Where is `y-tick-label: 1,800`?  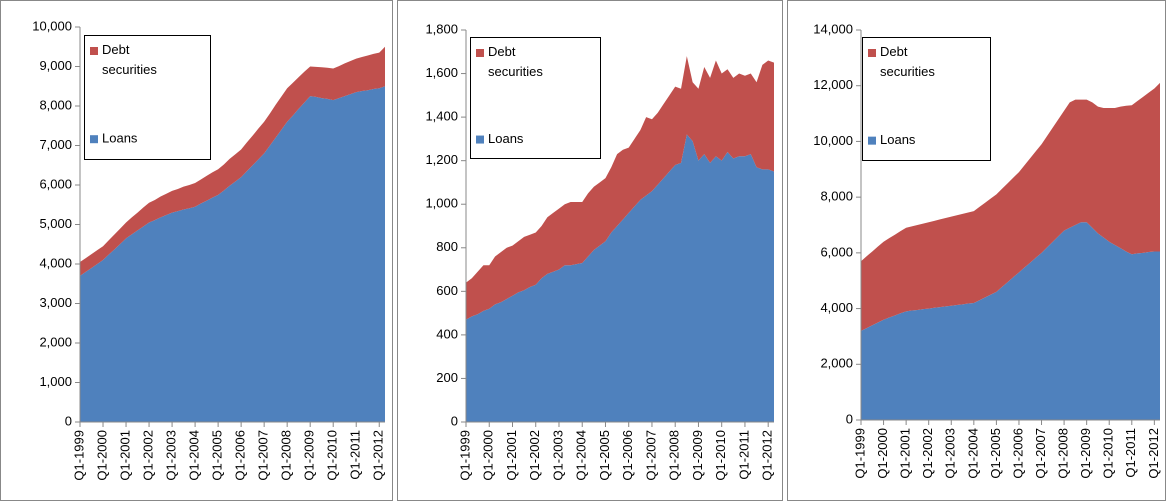 y-tick-label: 1,800 is located at coordinates (441, 28).